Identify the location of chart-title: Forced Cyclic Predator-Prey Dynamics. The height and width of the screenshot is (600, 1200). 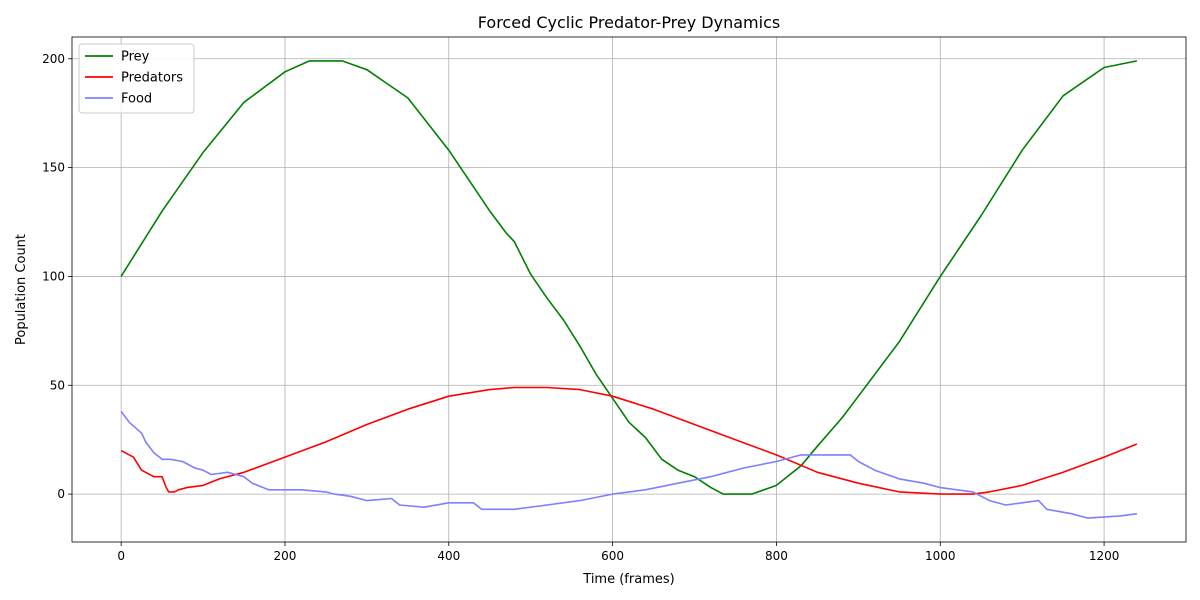
(629, 22).